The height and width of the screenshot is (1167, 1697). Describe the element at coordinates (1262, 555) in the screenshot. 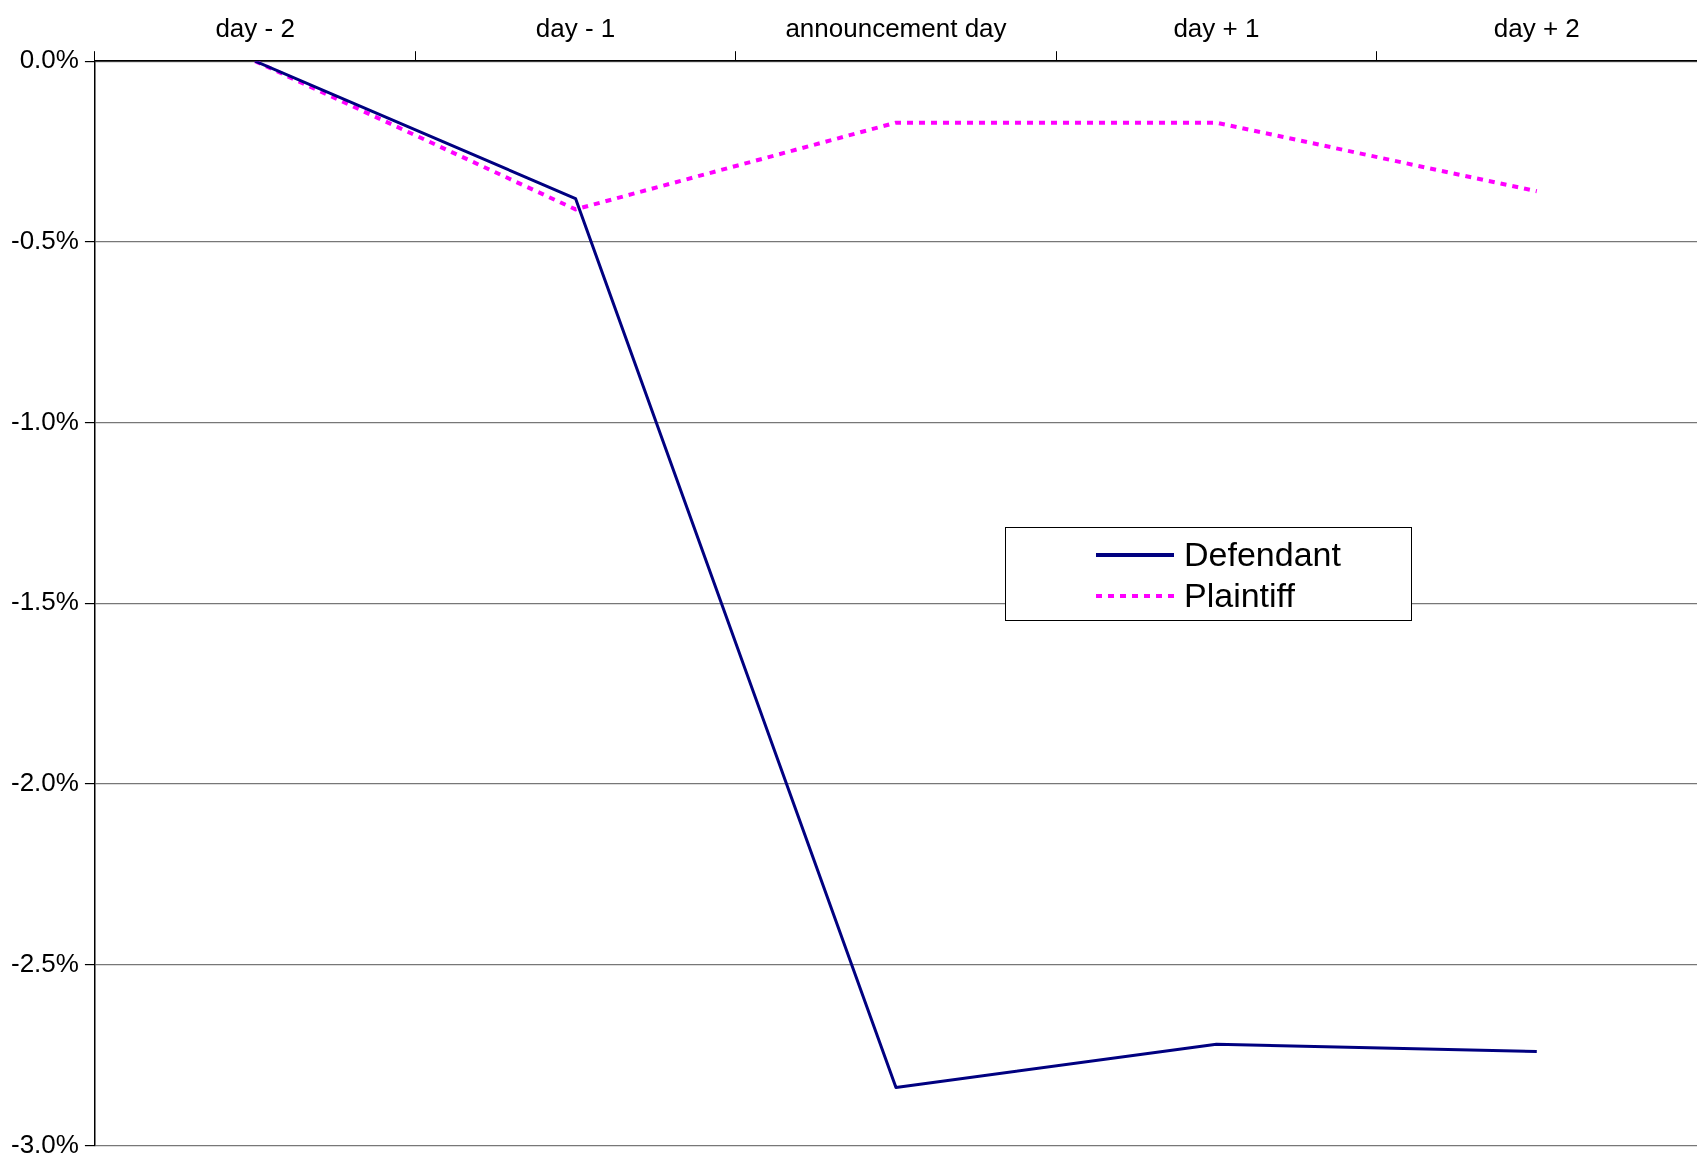

I see `legend-label: Defendant` at that location.